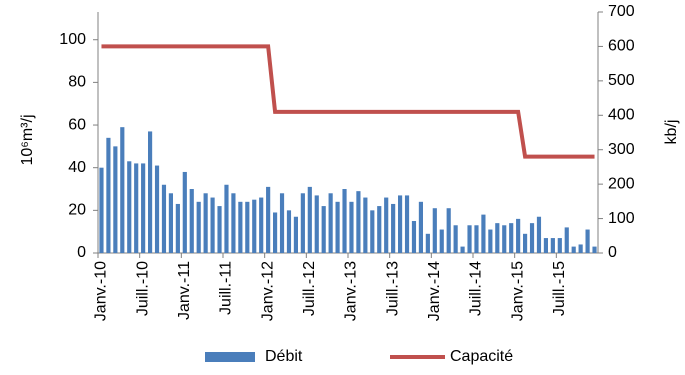 Image resolution: width=685 pixels, height=375 pixels. Describe the element at coordinates (284, 356) in the screenshot. I see `legend-label: Débit` at that location.